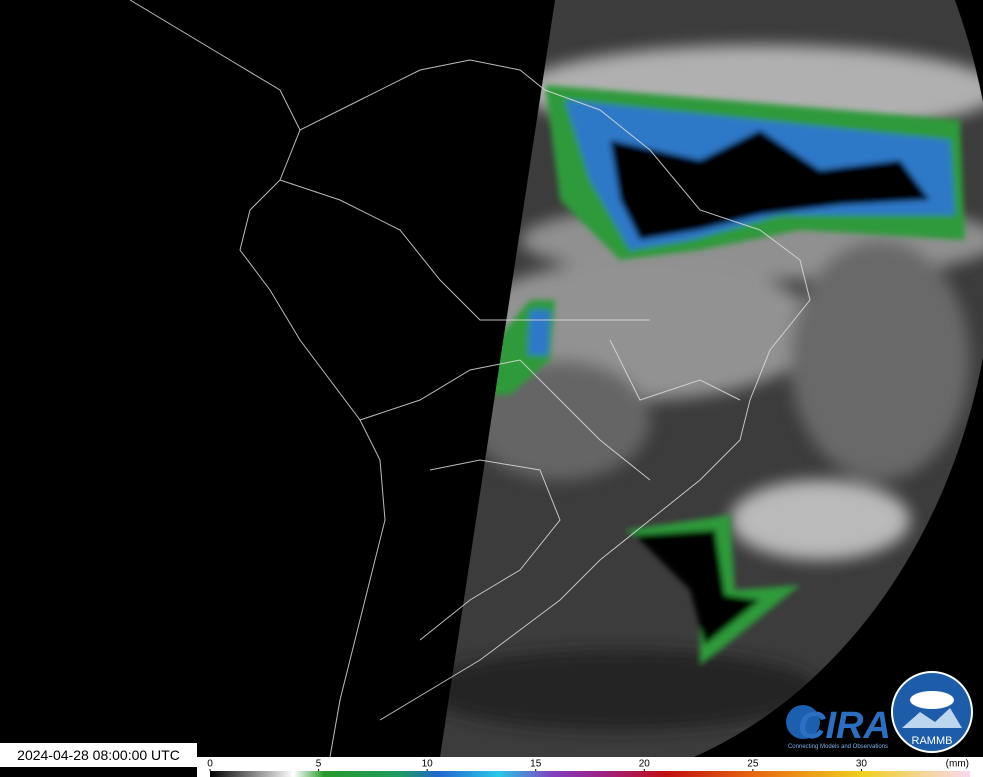 Image resolution: width=983 pixels, height=777 pixels. Describe the element at coordinates (536, 764) in the screenshot. I see `colorbar-tick-label: 15` at that location.